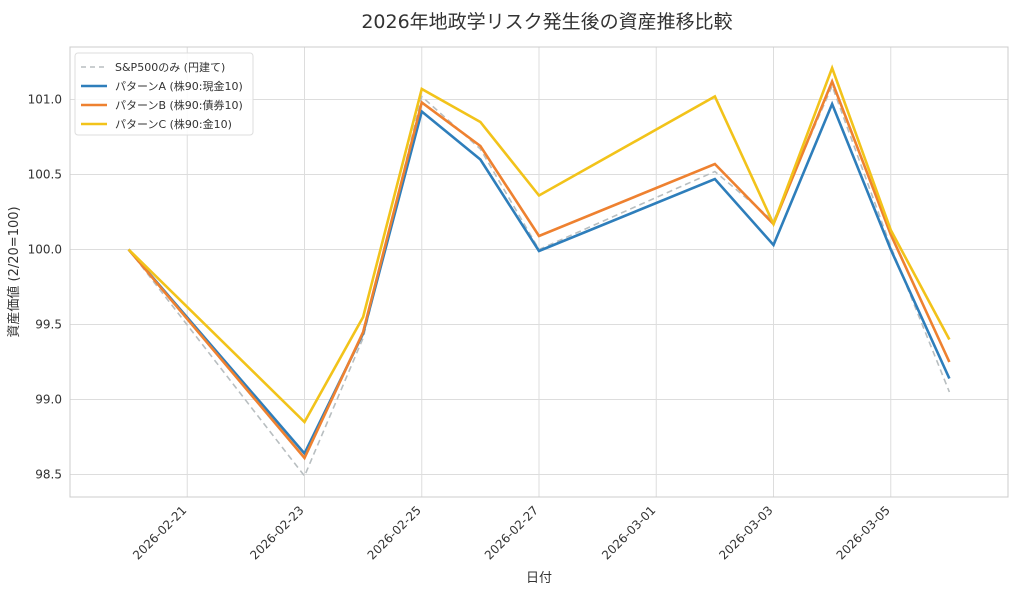 The width and height of the screenshot is (1024, 597). I want to click on legend-label-2: パターンB (株90:債券10), so click(179, 105).